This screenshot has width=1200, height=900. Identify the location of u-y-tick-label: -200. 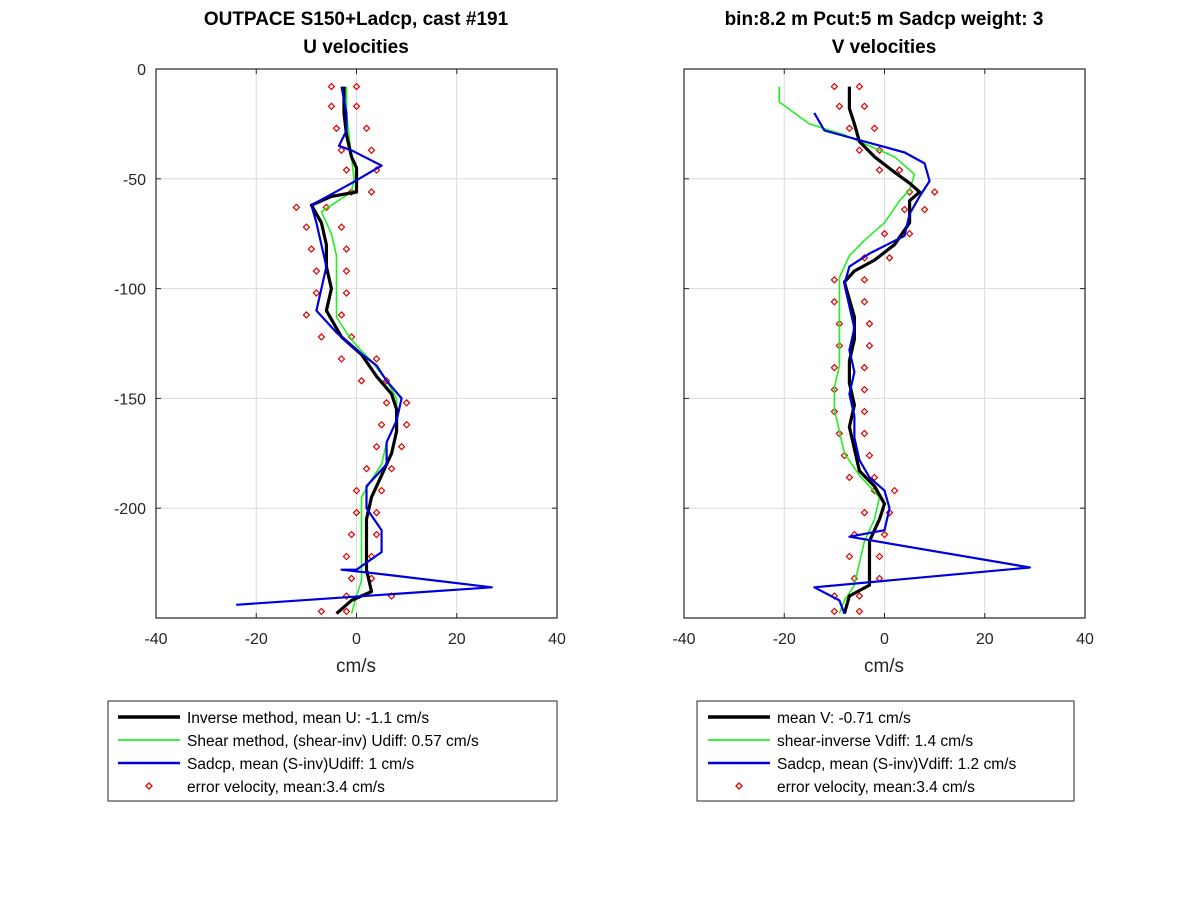
(130, 509).